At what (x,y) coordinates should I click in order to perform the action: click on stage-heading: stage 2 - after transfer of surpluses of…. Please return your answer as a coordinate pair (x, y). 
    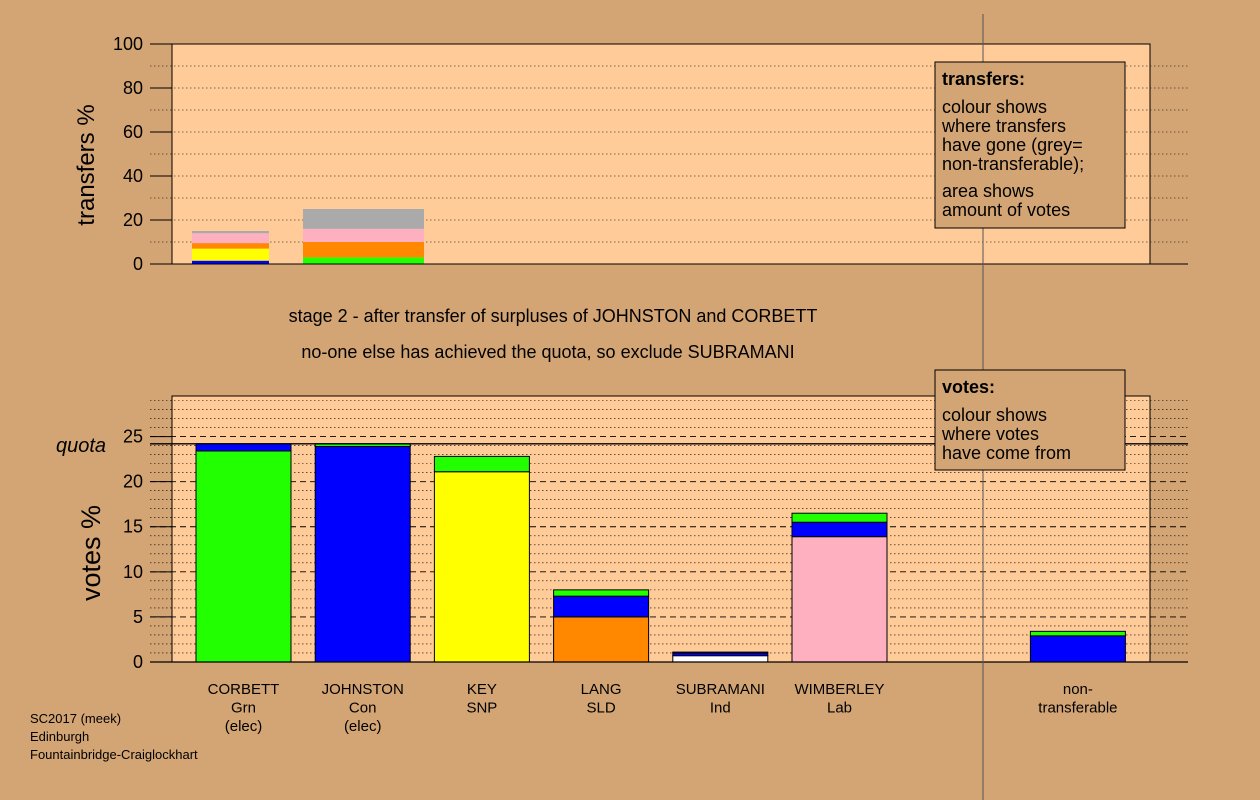
    Looking at the image, I should click on (553, 316).